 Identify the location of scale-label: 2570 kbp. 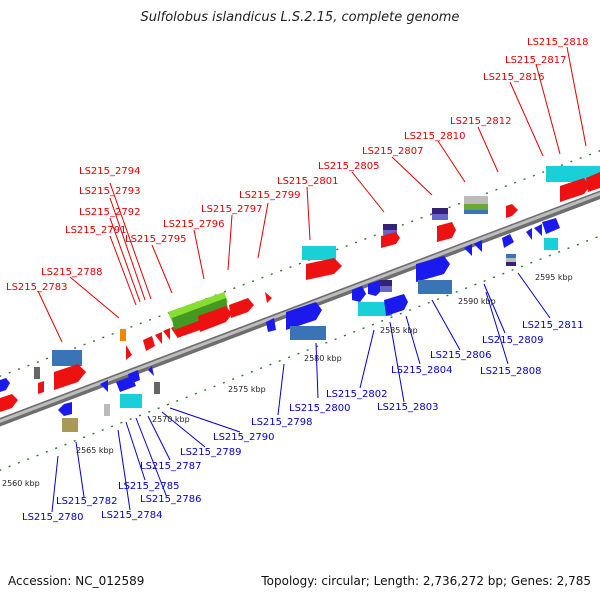
(171, 419).